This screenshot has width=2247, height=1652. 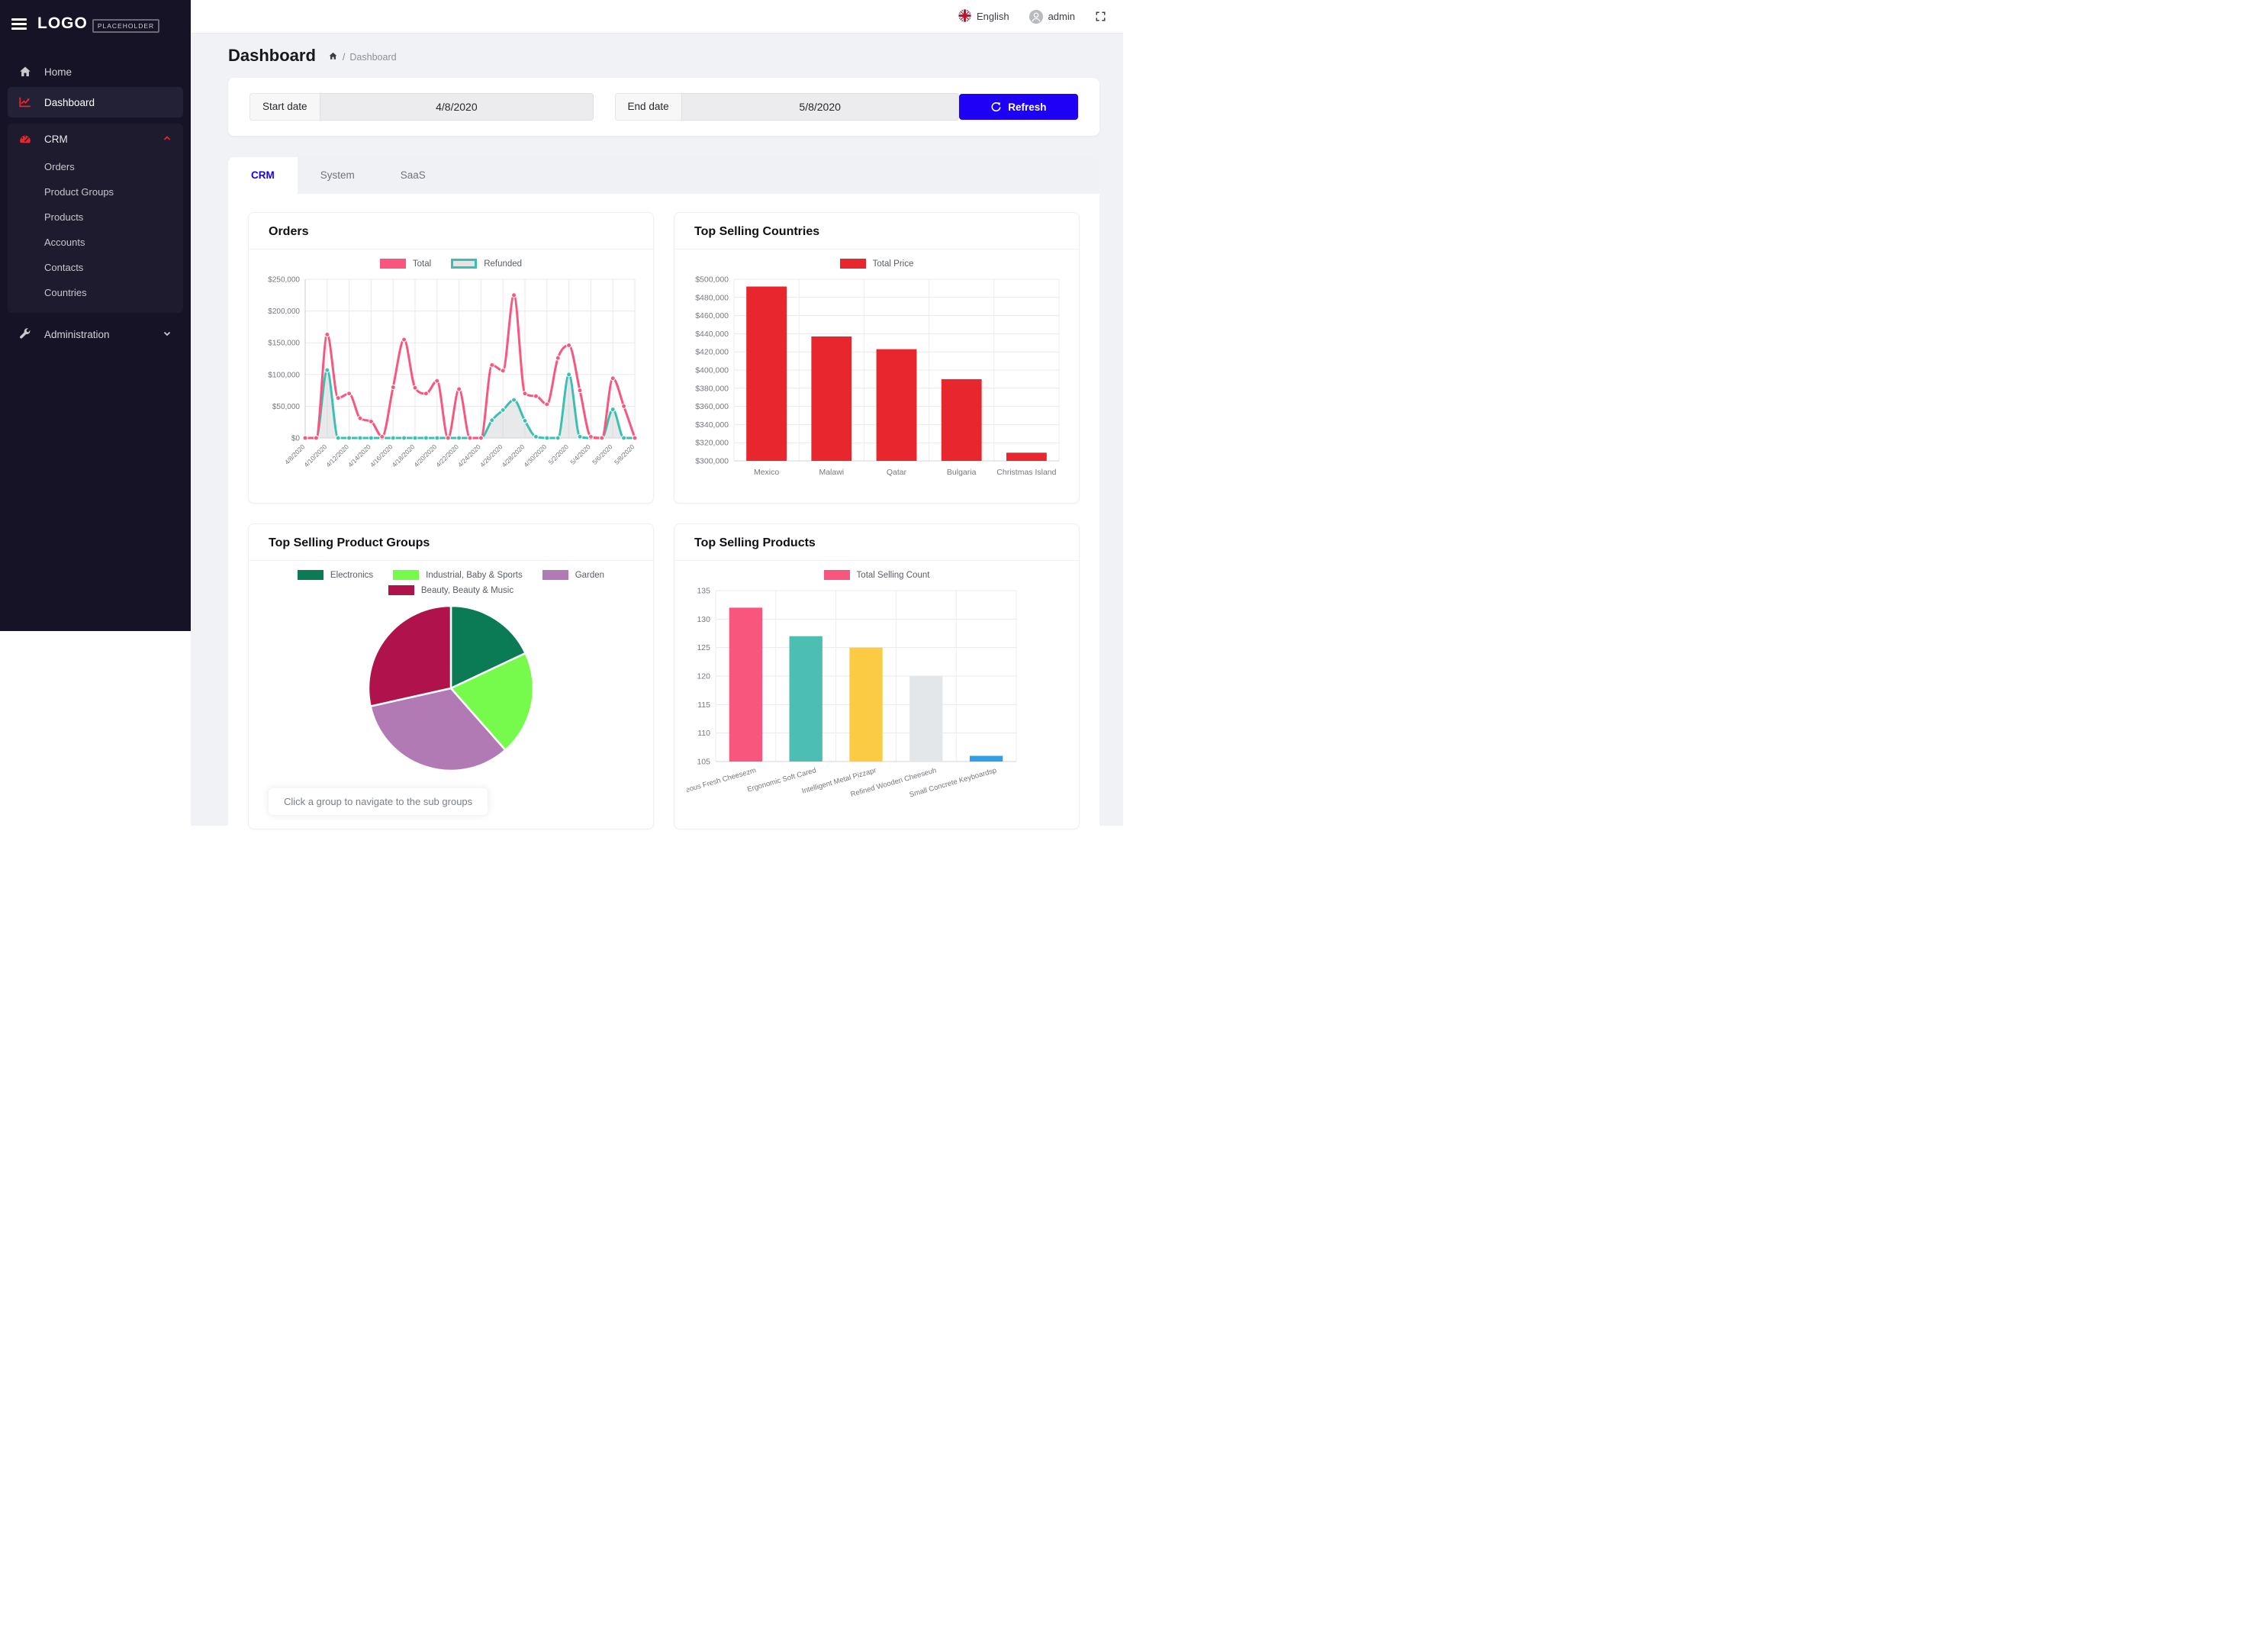 What do you see at coordinates (79, 192) in the screenshot?
I see `sidebar-item-product-groups: Product Groups` at bounding box center [79, 192].